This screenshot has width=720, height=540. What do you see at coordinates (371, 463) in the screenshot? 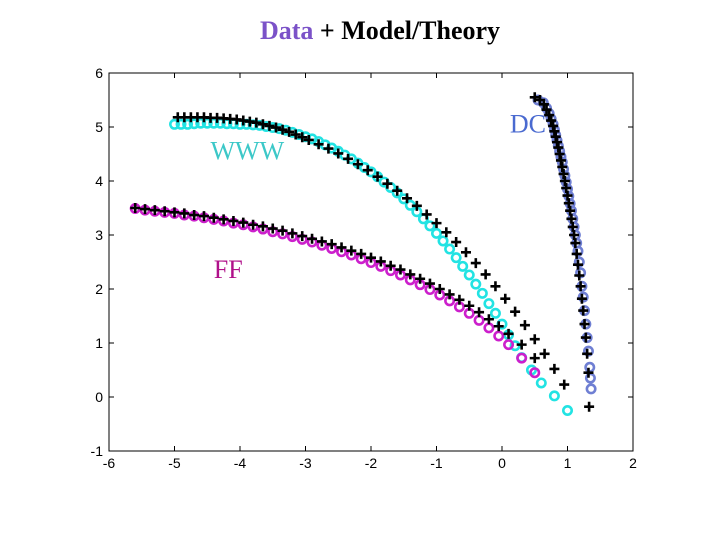
I see `x-tick-label: -2` at bounding box center [371, 463].